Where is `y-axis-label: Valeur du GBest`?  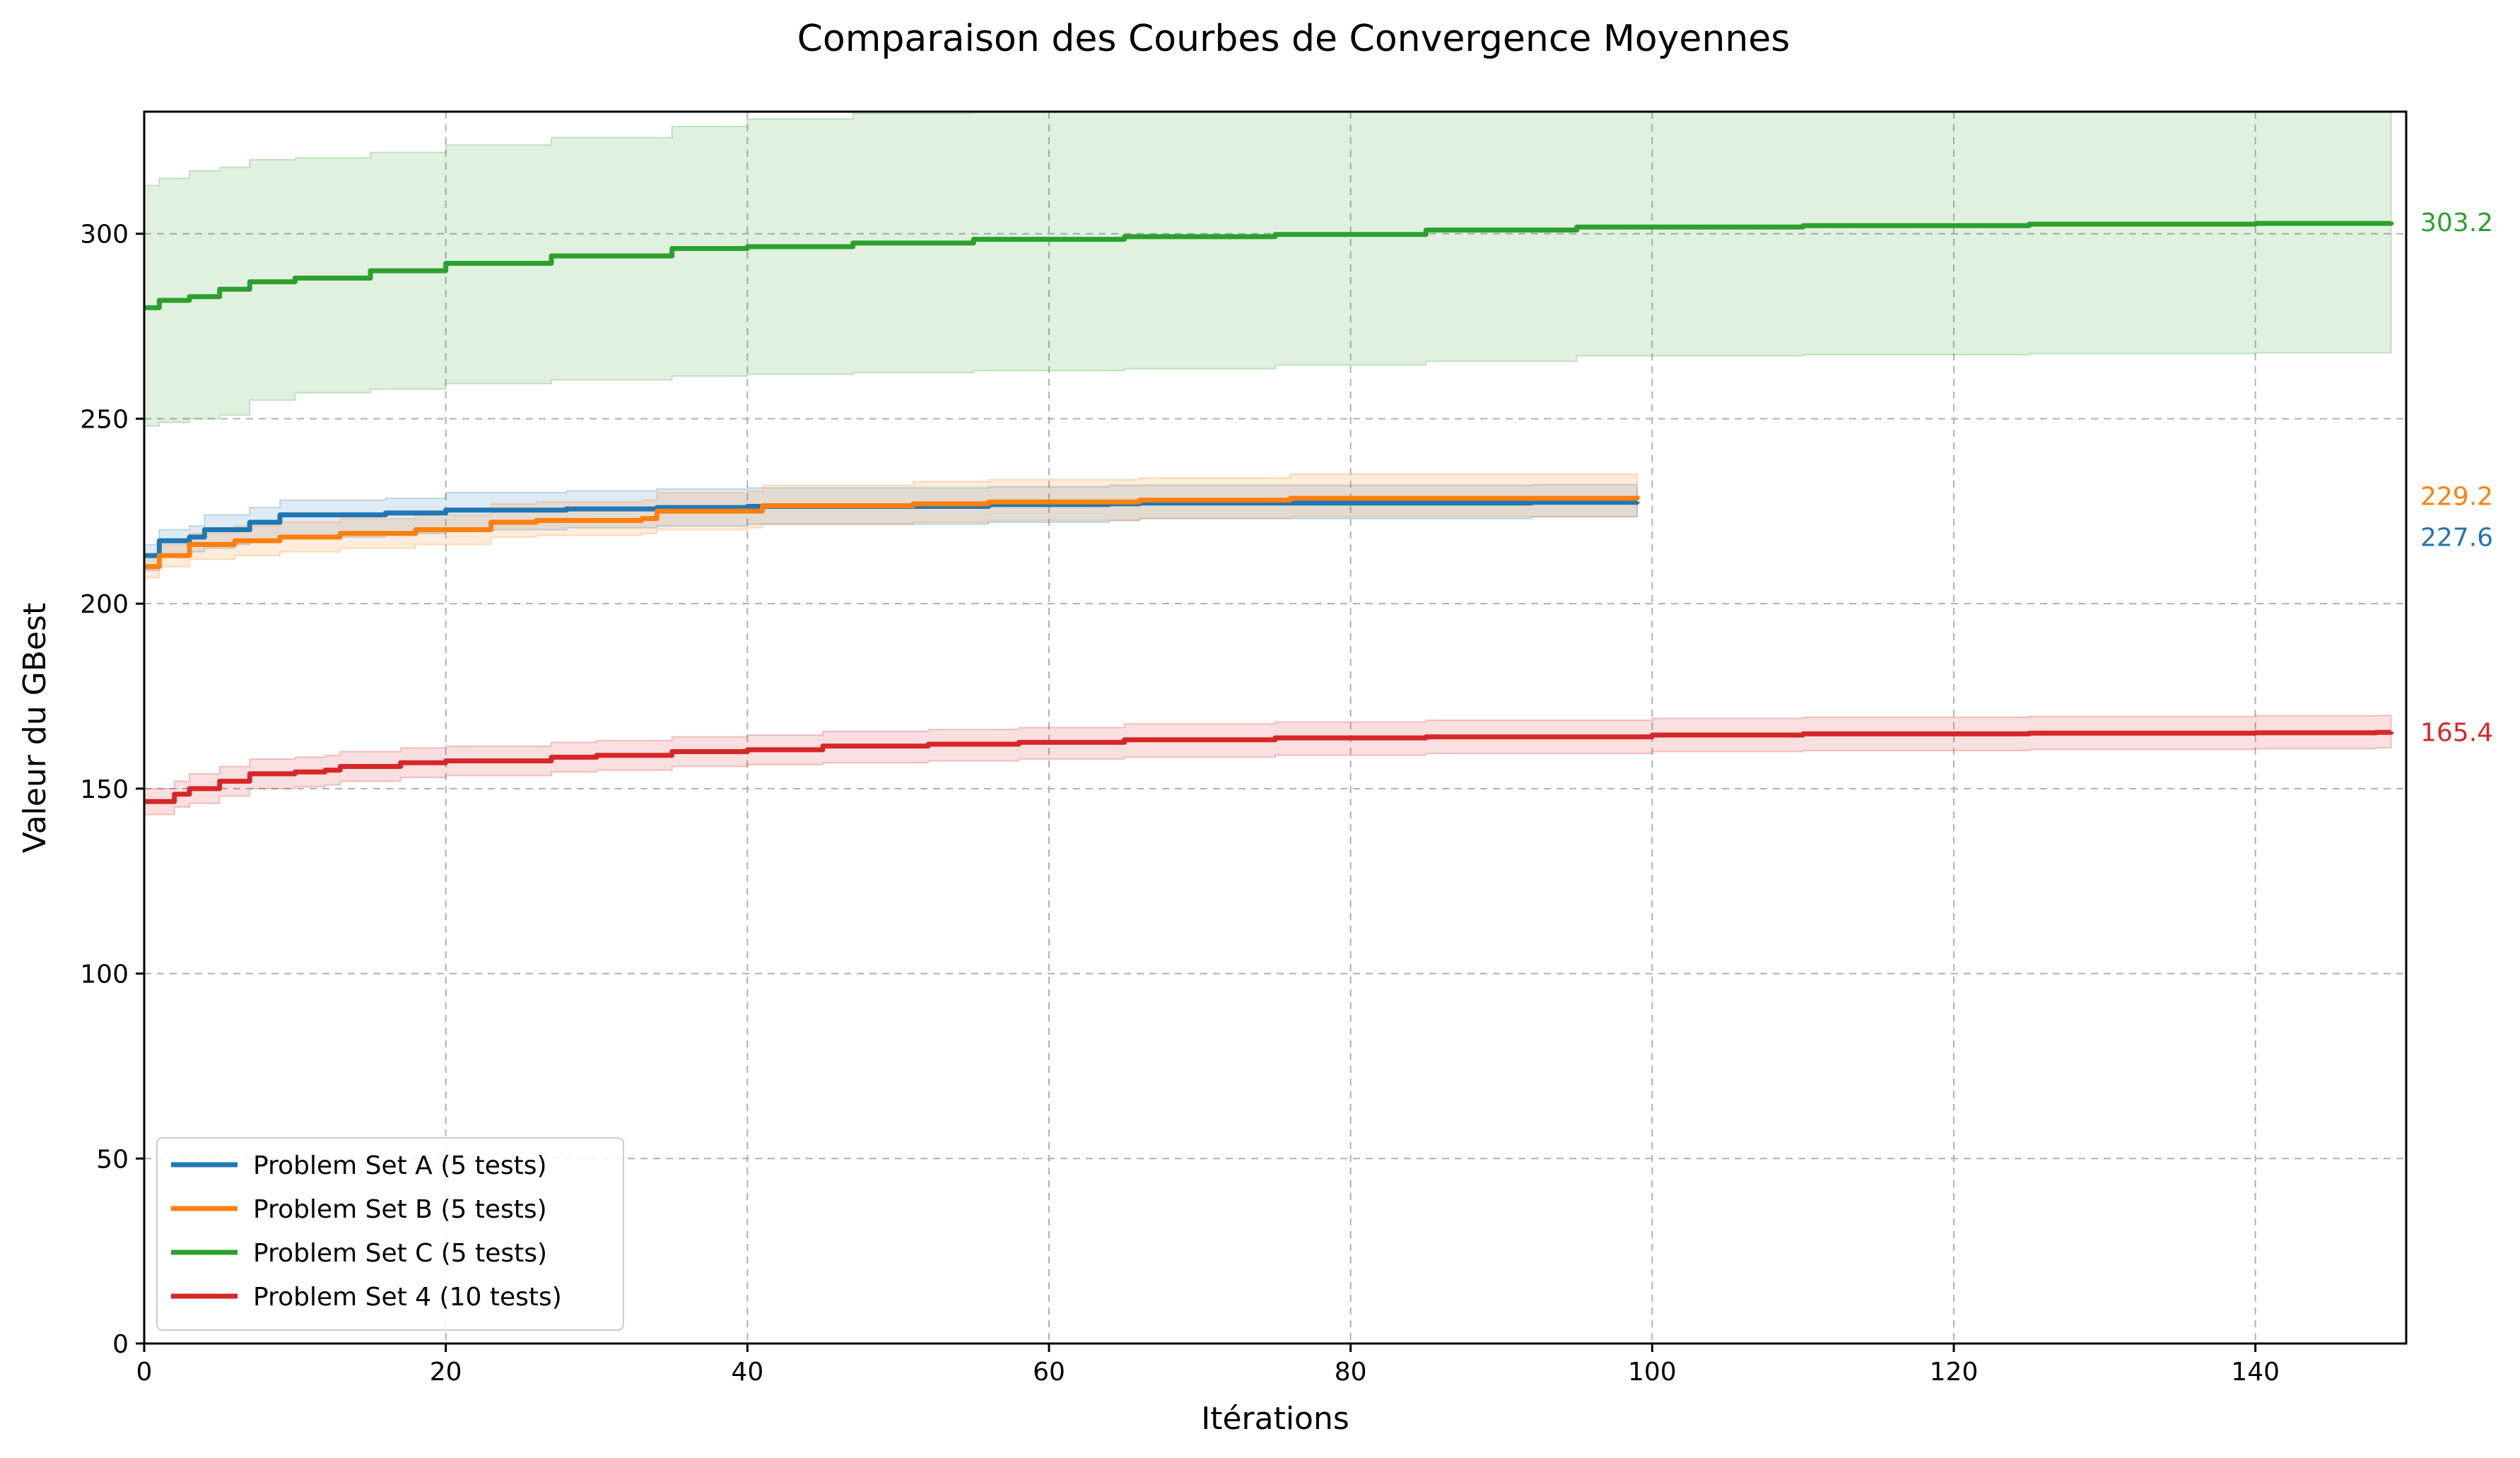 y-axis-label: Valeur du GBest is located at coordinates (35, 728).